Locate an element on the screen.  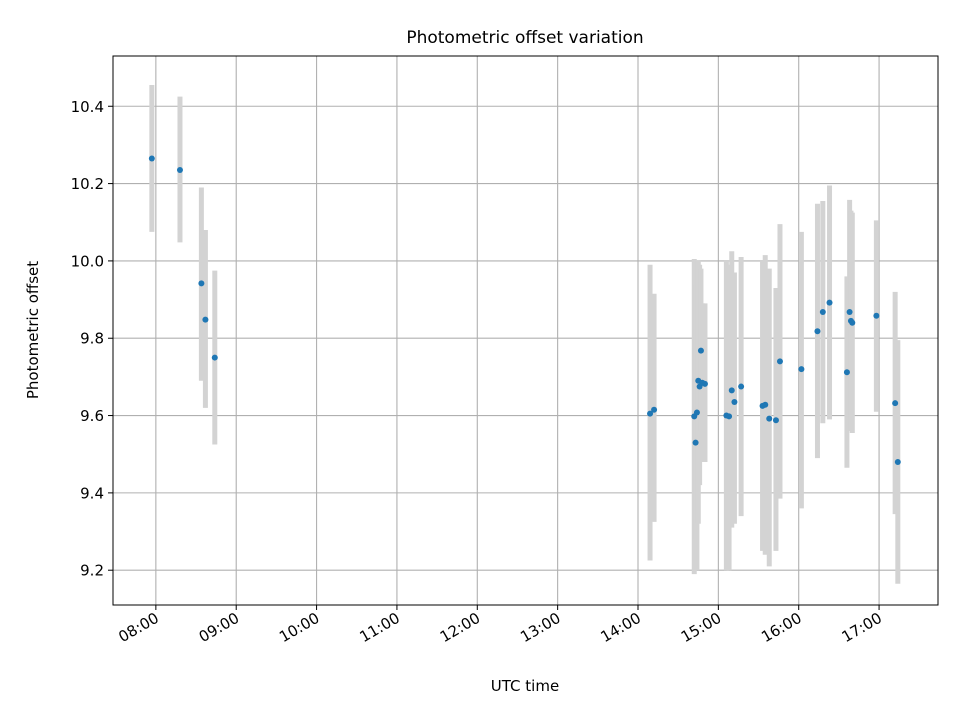
y-tick-label: 9.6 is located at coordinates (92, 416).